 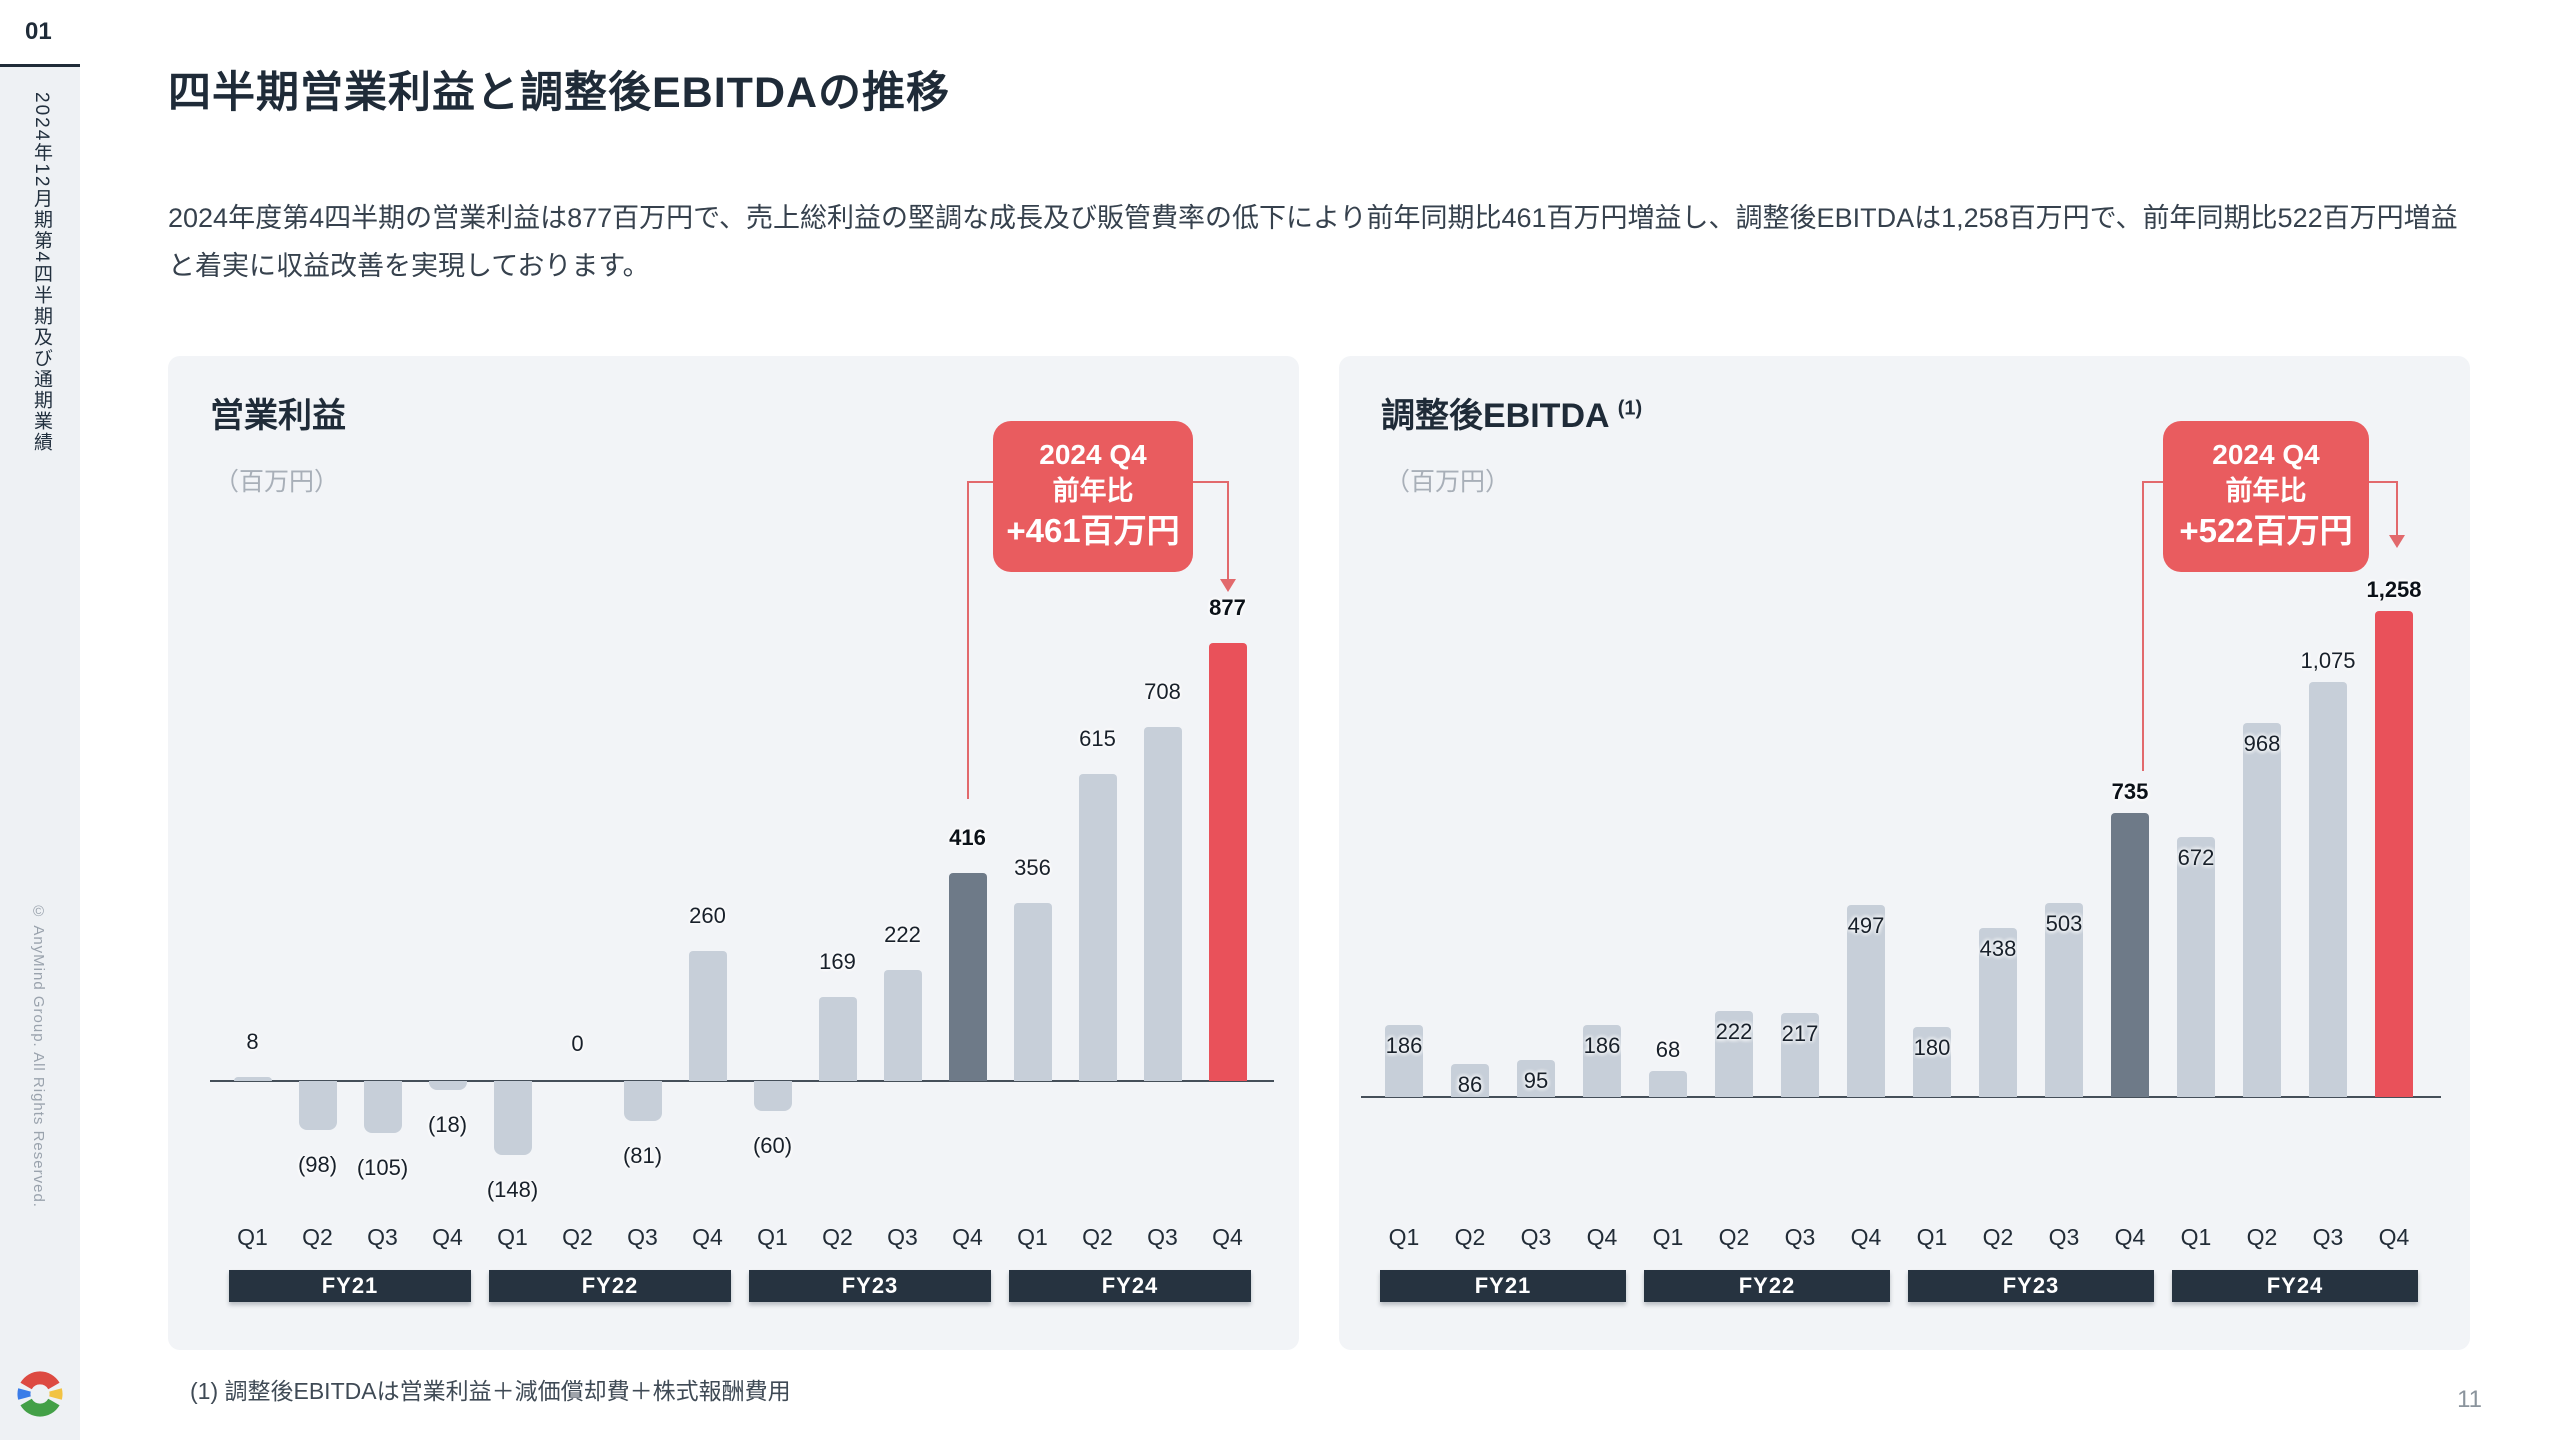 I want to click on bar-value-label: 0, so click(x=577, y=1043).